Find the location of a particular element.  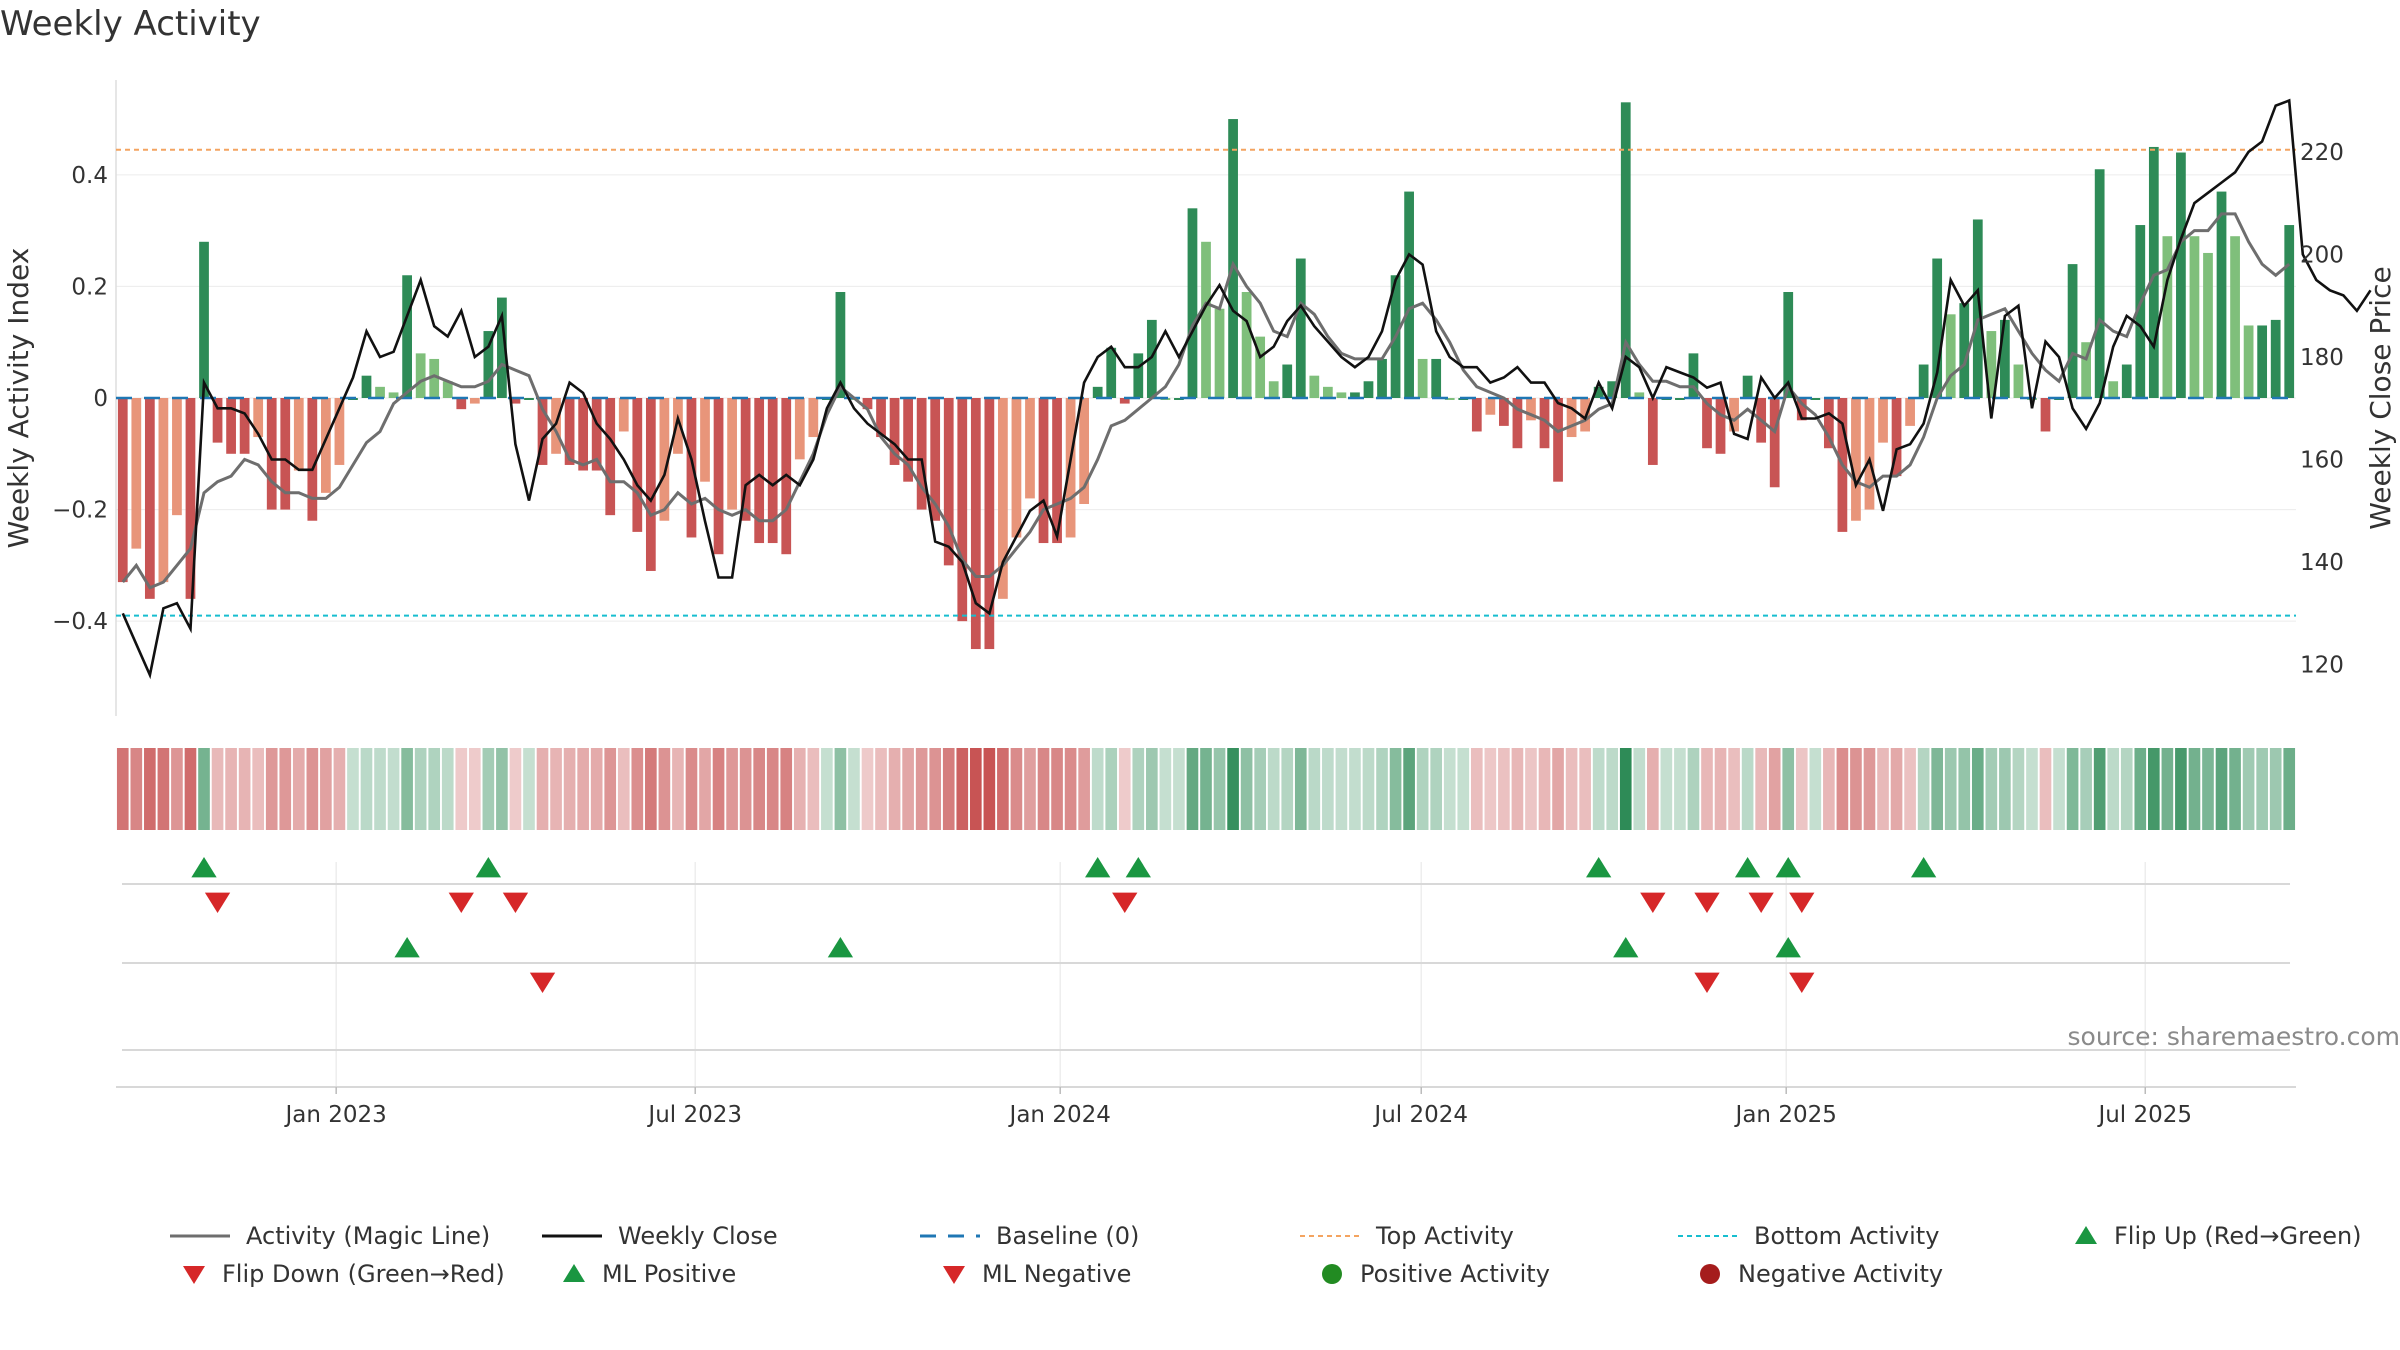

legend-item: Positive Activity is located at coordinates (1434, 1274).